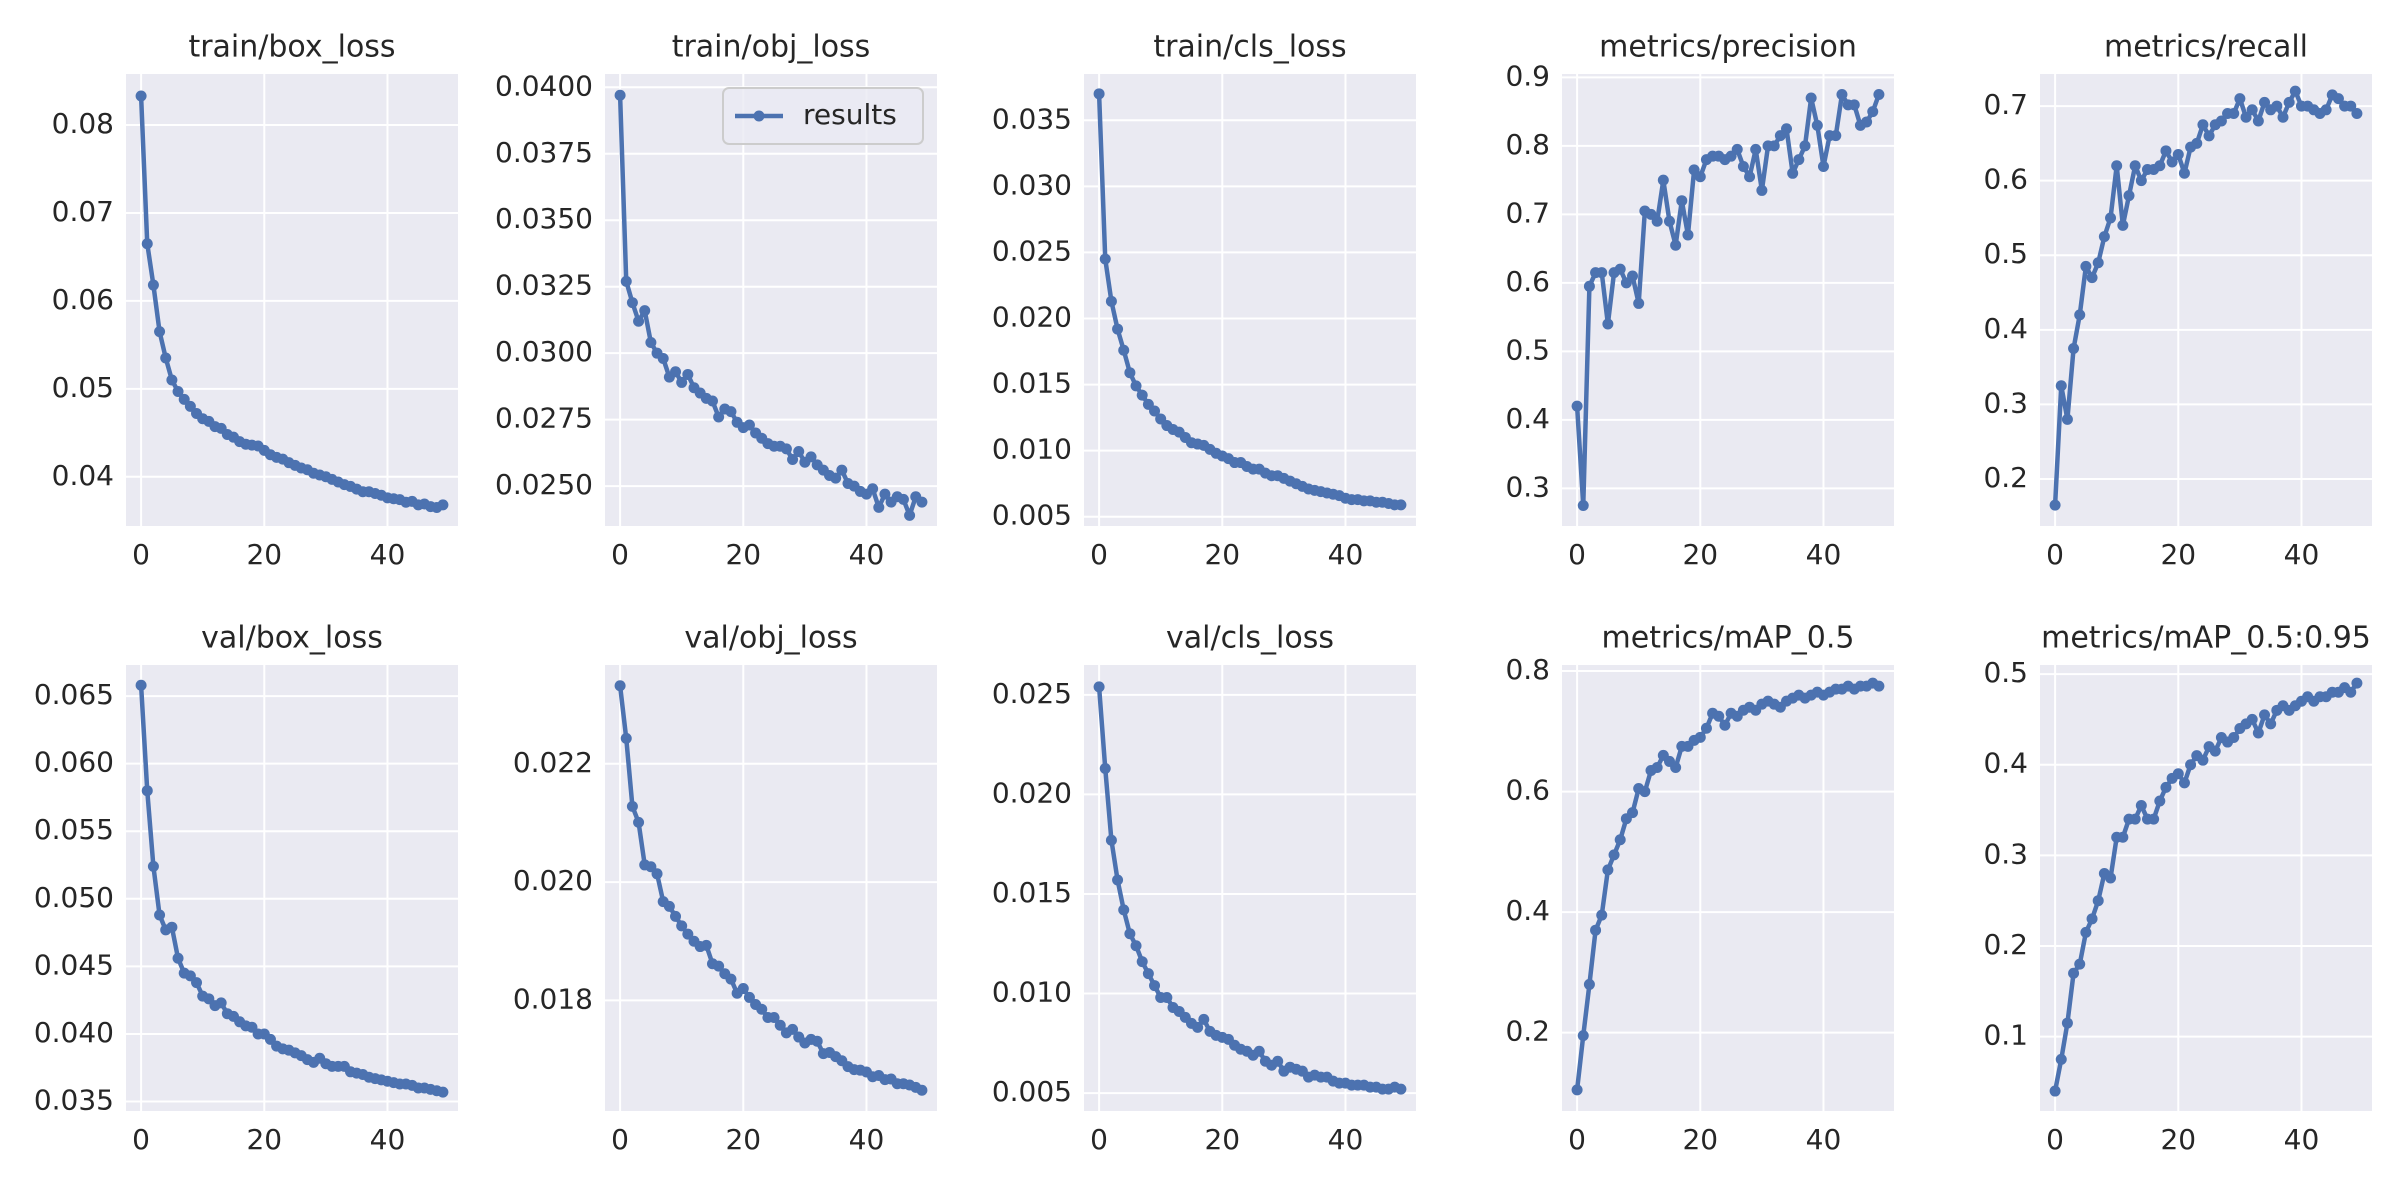 Image resolution: width=2400 pixels, height=1200 pixels. I want to click on y-tick-label: 0.0275, so click(544, 418).